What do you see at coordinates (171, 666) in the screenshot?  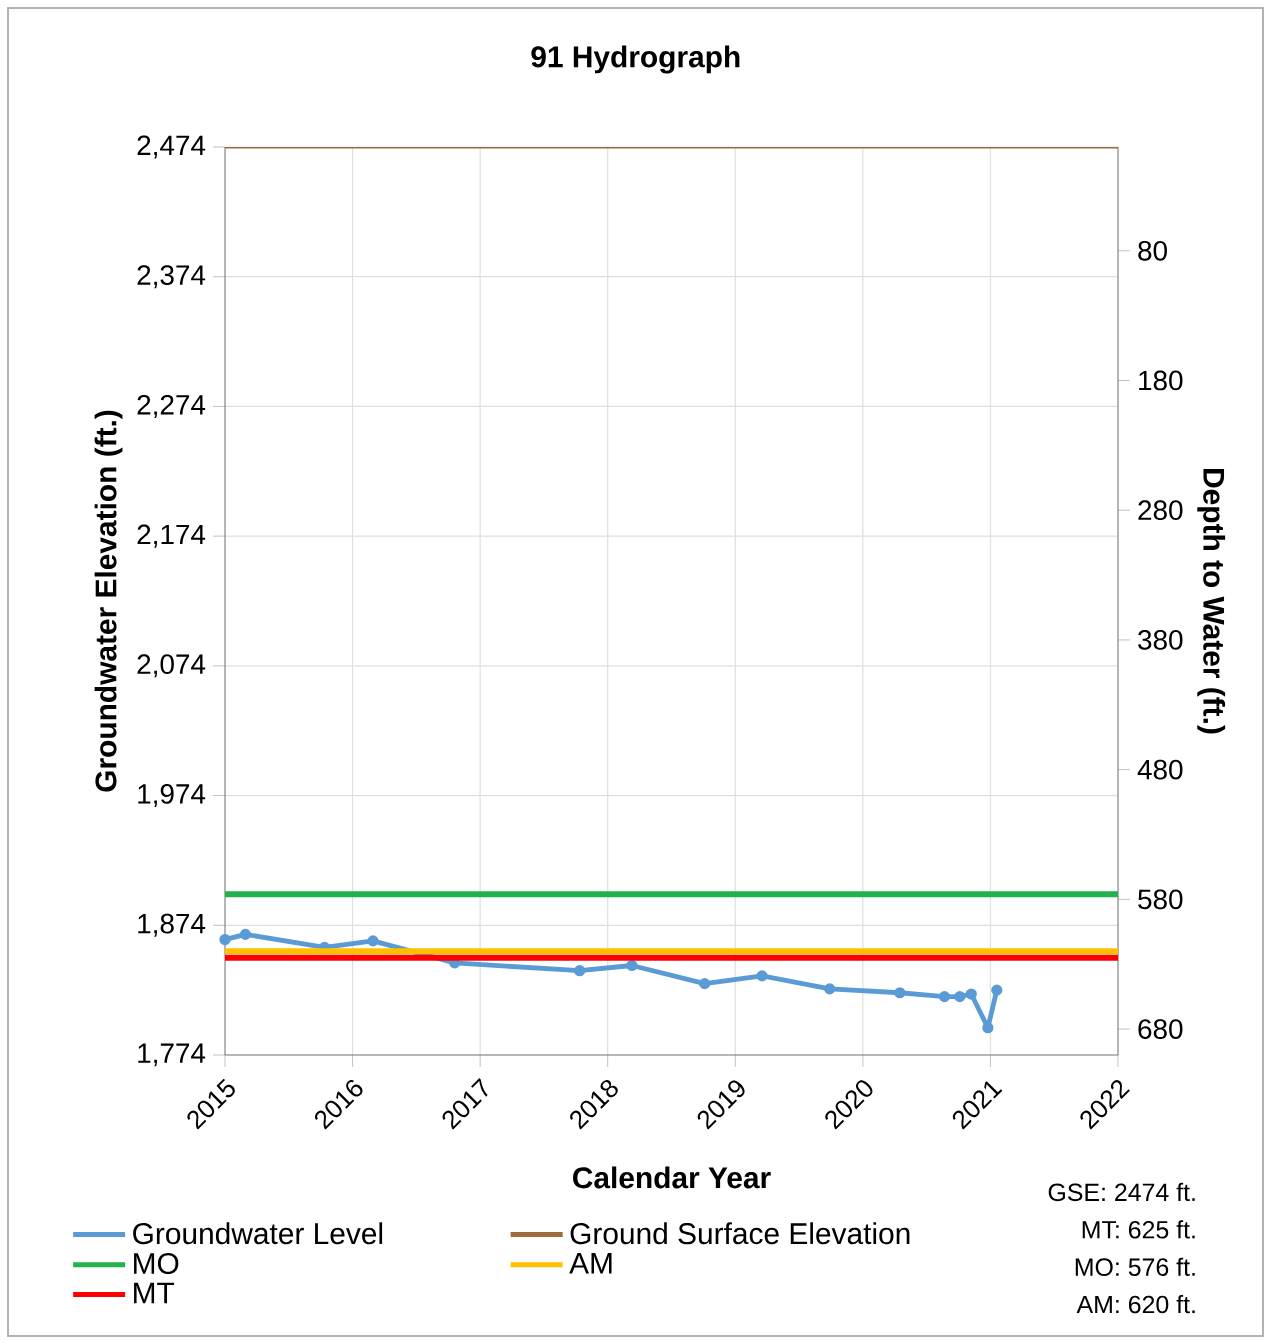 I see `y-tick-label: 2,074` at bounding box center [171, 666].